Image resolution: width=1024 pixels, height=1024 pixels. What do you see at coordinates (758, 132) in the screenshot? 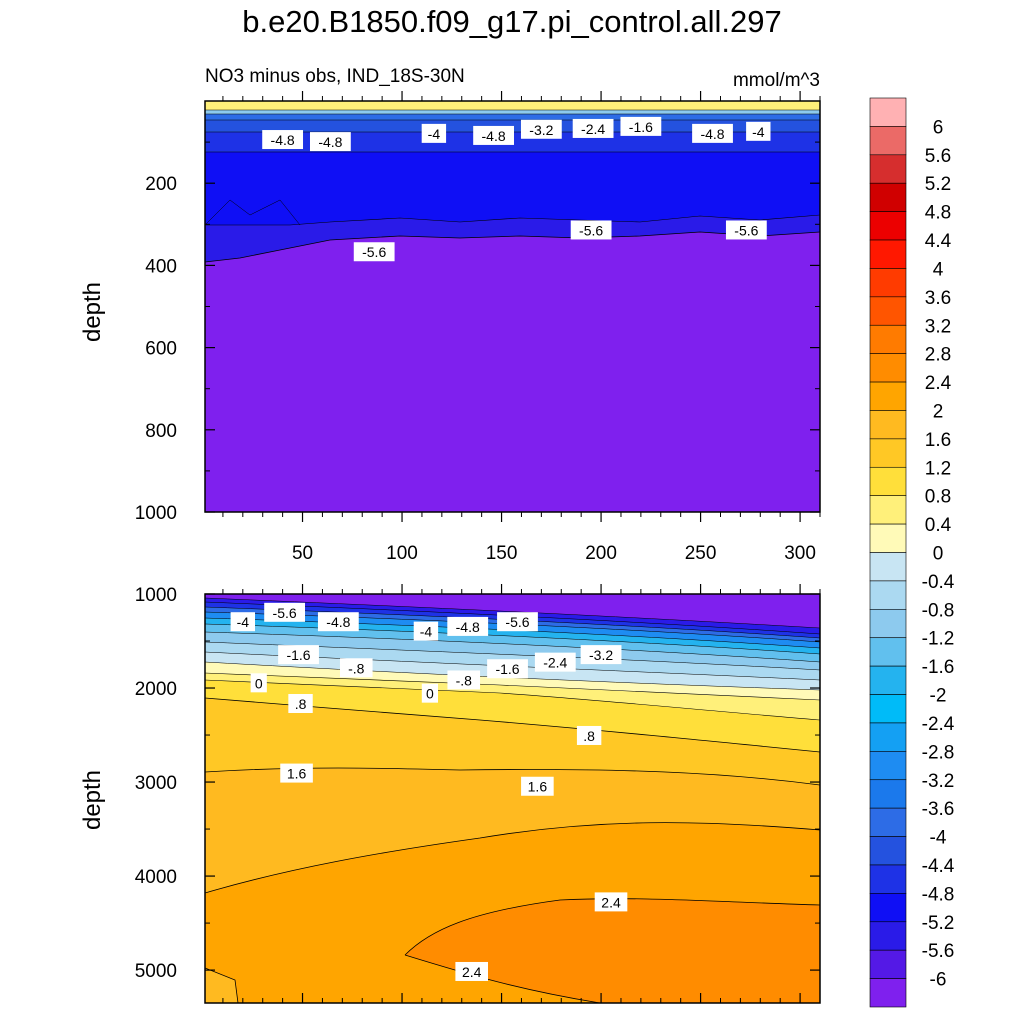
I see `upper-contour-label-text: -4` at bounding box center [758, 132].